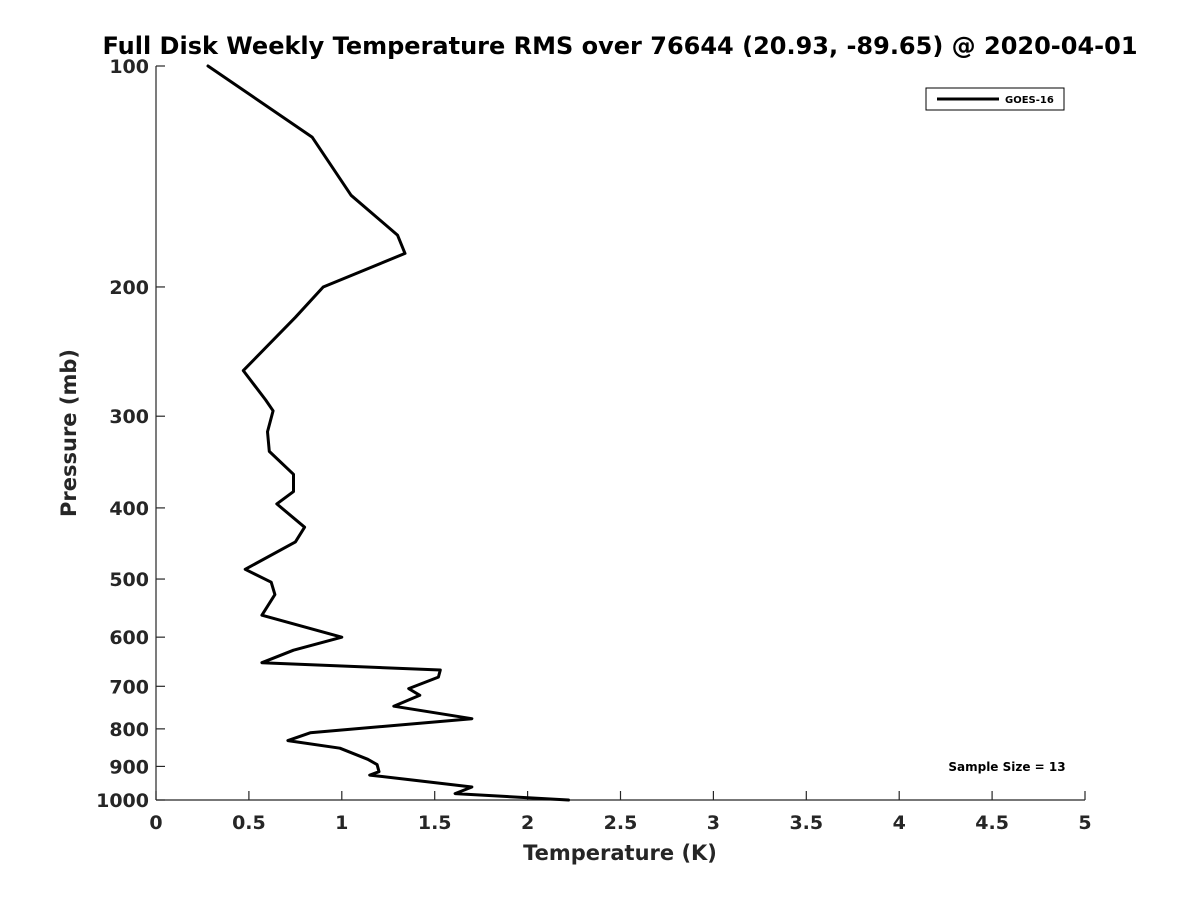  Describe the element at coordinates (992, 823) in the screenshot. I see `x-tick-label: 4.5` at that location.